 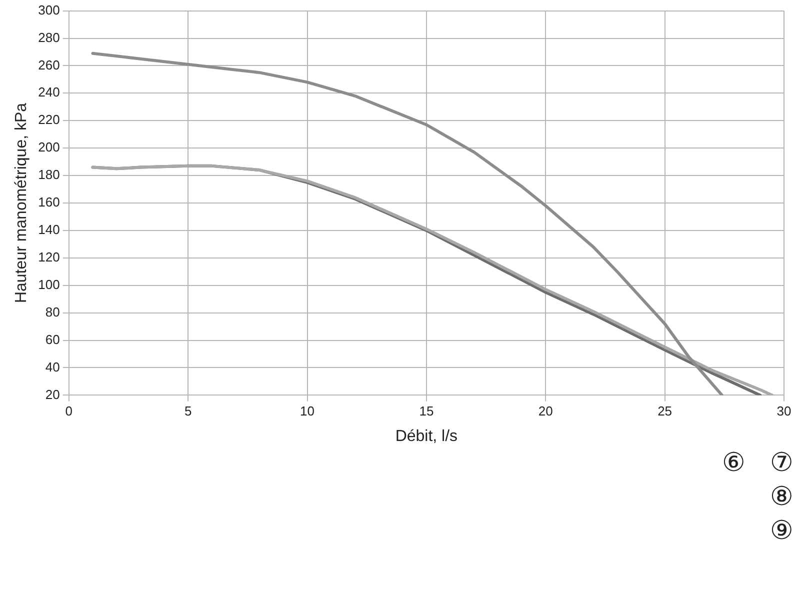 What do you see at coordinates (49, 230) in the screenshot?
I see `y-tick-label: 140` at bounding box center [49, 230].